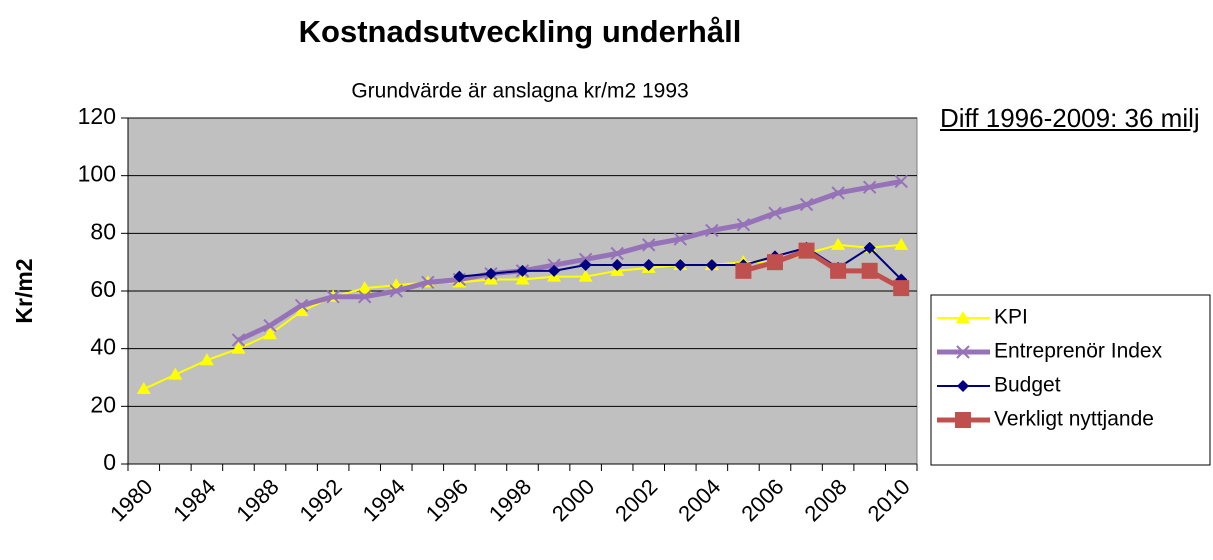 This screenshot has height=560, width=1213. Describe the element at coordinates (24, 290) in the screenshot. I see `y-axis-label: Kr/m2` at that location.